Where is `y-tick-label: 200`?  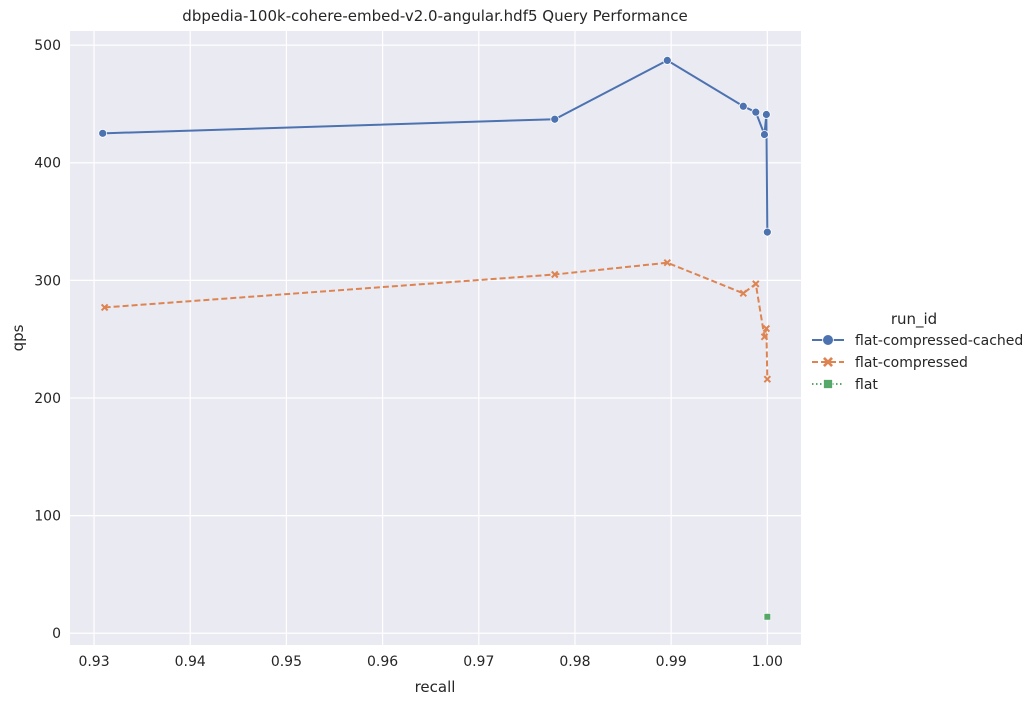
y-tick-label: 200 is located at coordinates (47, 399).